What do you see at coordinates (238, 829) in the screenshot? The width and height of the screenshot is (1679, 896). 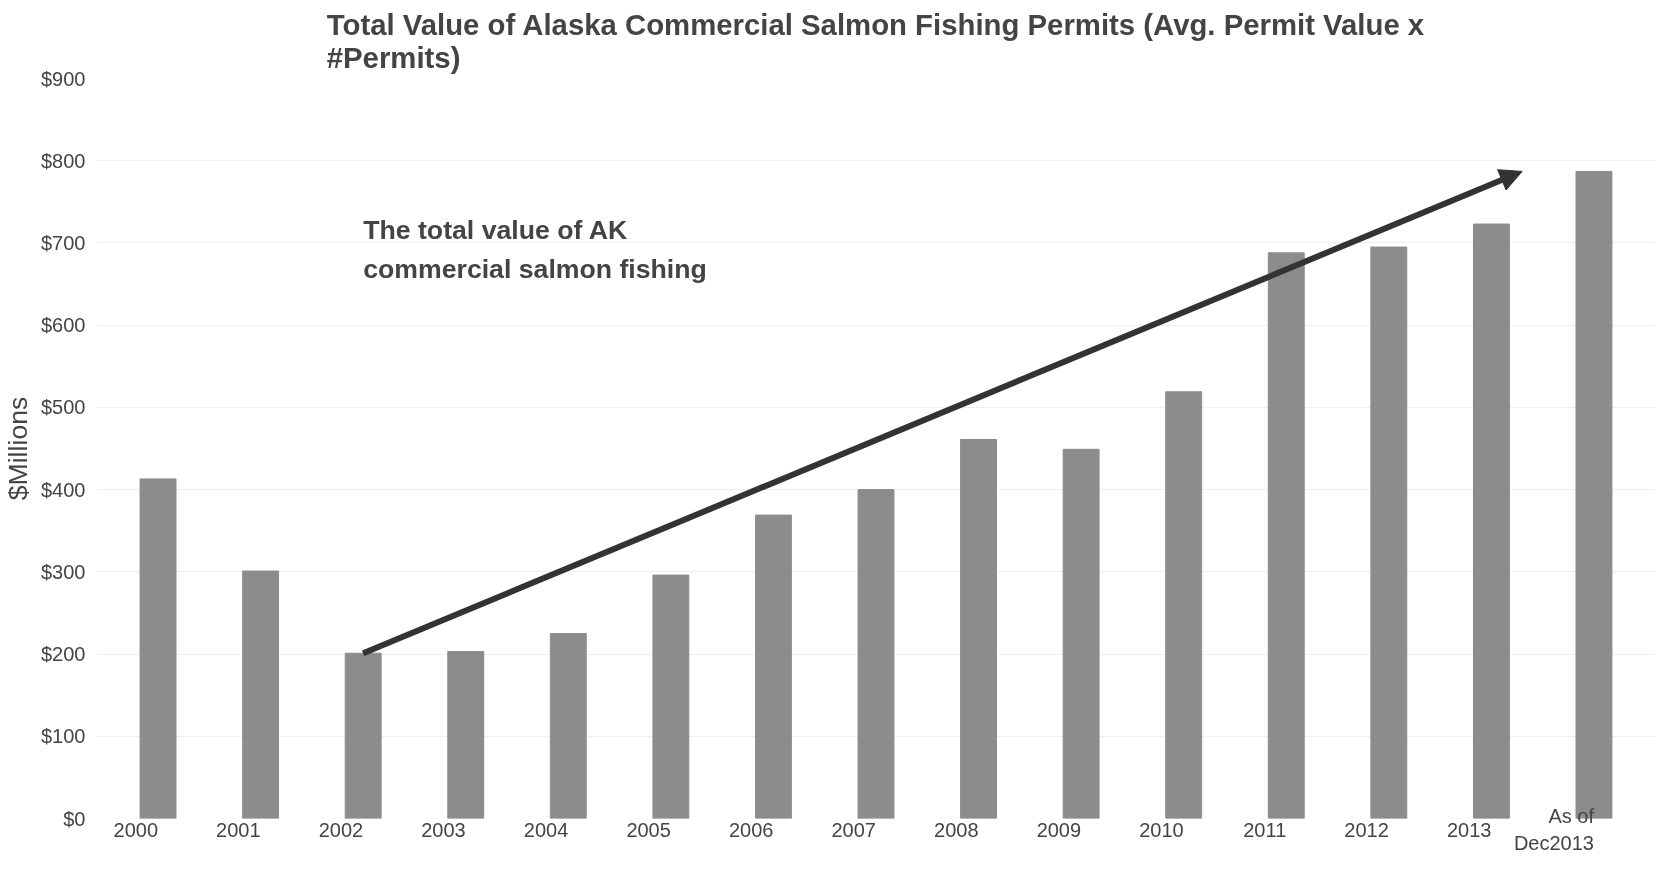 I see `x-tick-label: 2001` at bounding box center [238, 829].